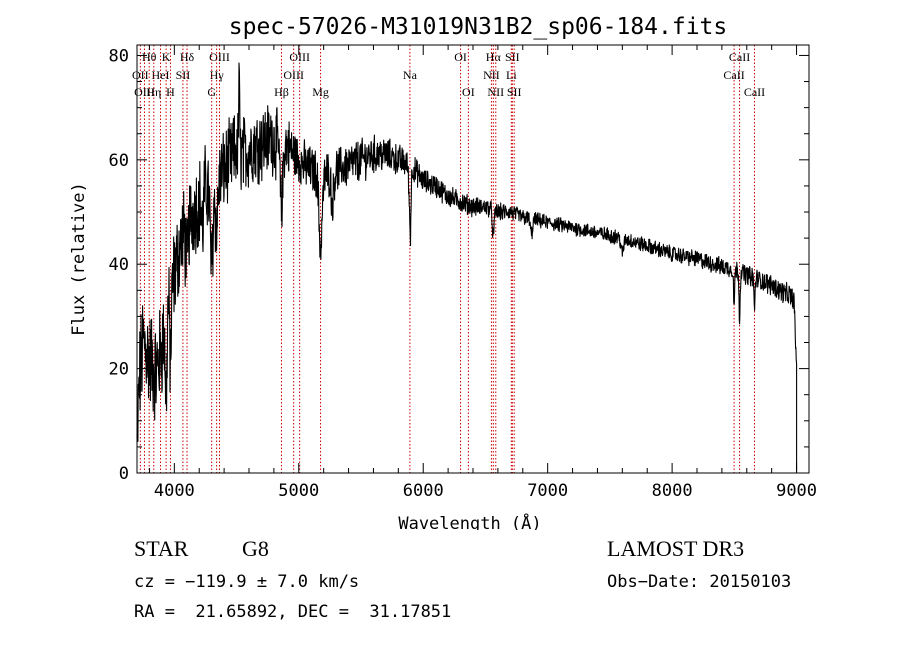 This screenshot has width=900, height=649. I want to click on x-tick-label-1: 5000, so click(298, 491).